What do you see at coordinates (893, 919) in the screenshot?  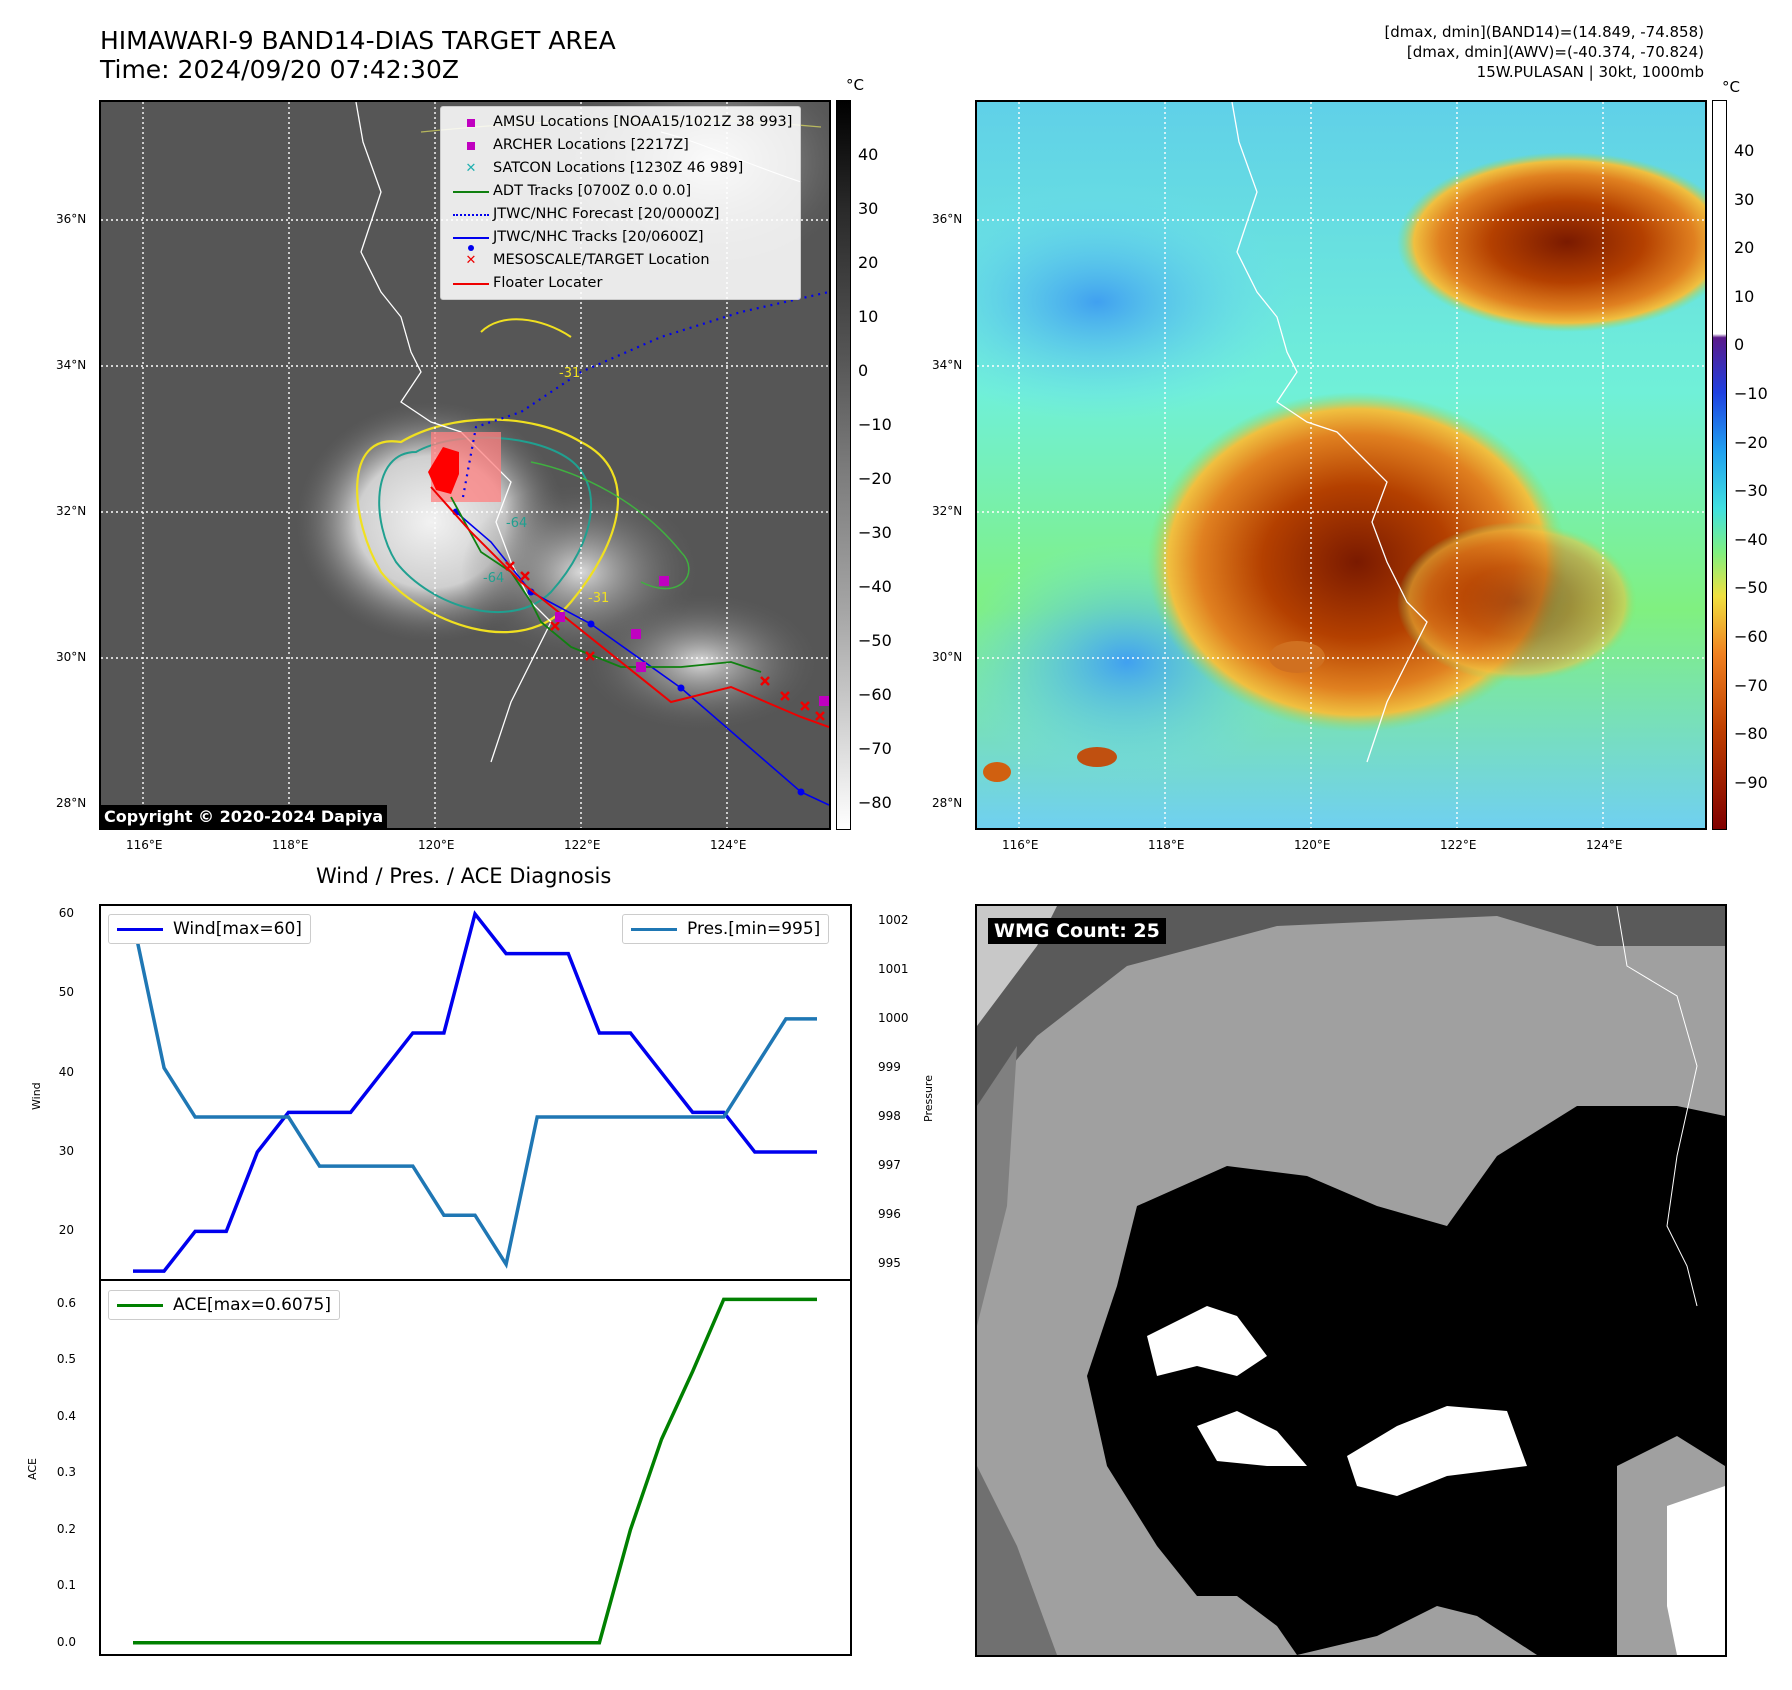 I see `axis-tick-label: 1002` at bounding box center [893, 919].